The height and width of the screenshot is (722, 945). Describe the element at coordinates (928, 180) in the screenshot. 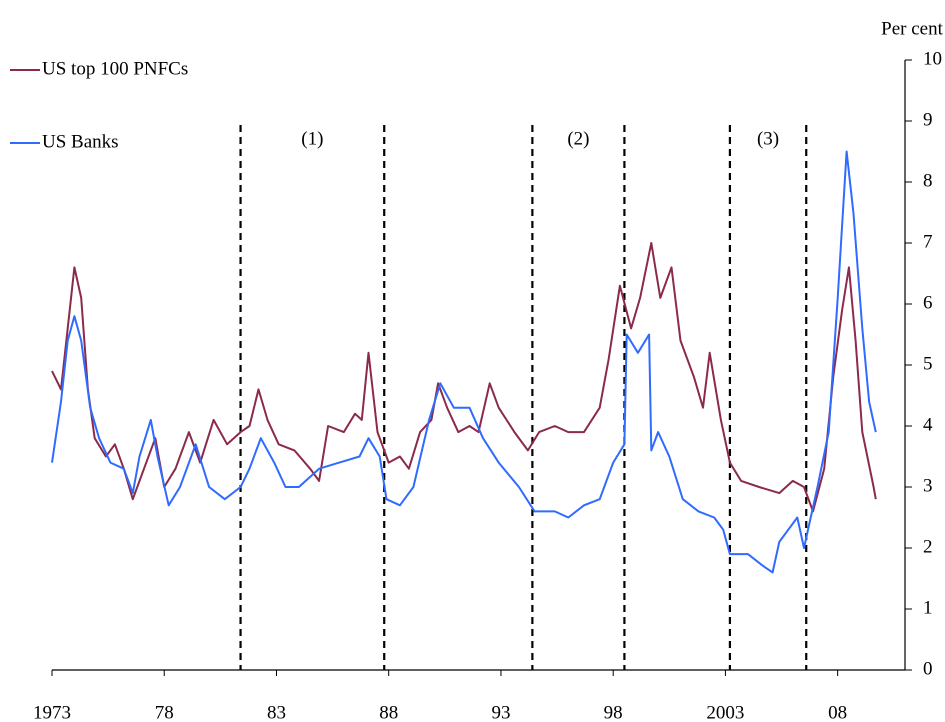

I see `y-tick-label: 8` at that location.